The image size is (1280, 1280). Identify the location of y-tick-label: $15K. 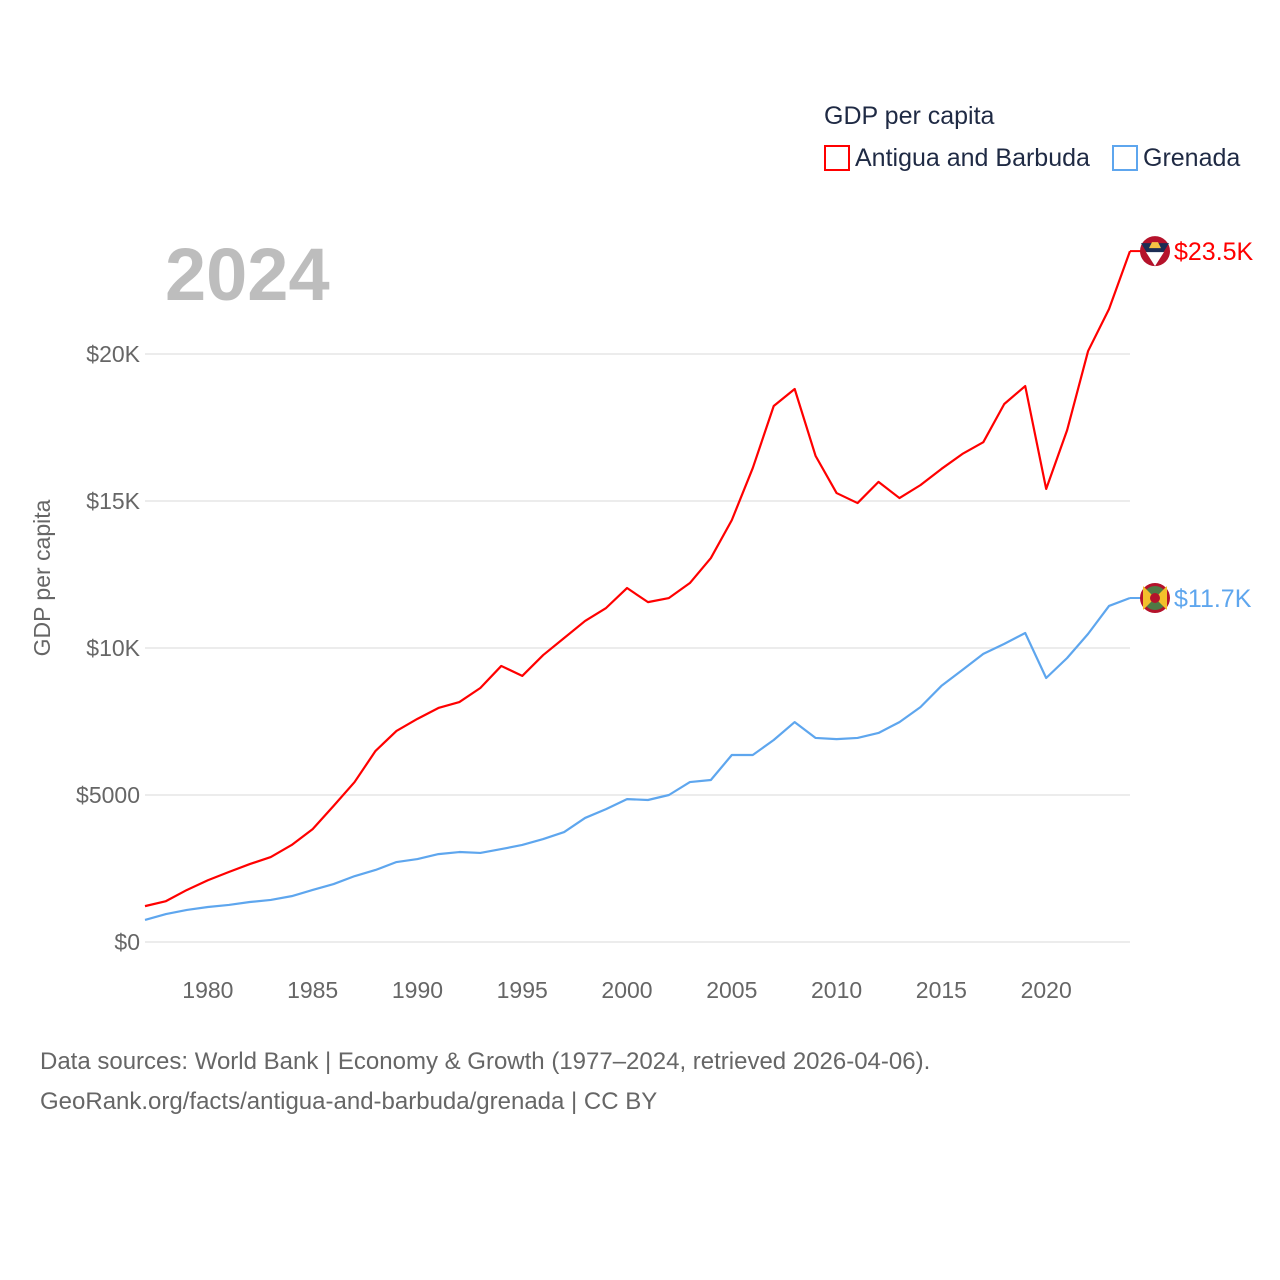
(113, 501).